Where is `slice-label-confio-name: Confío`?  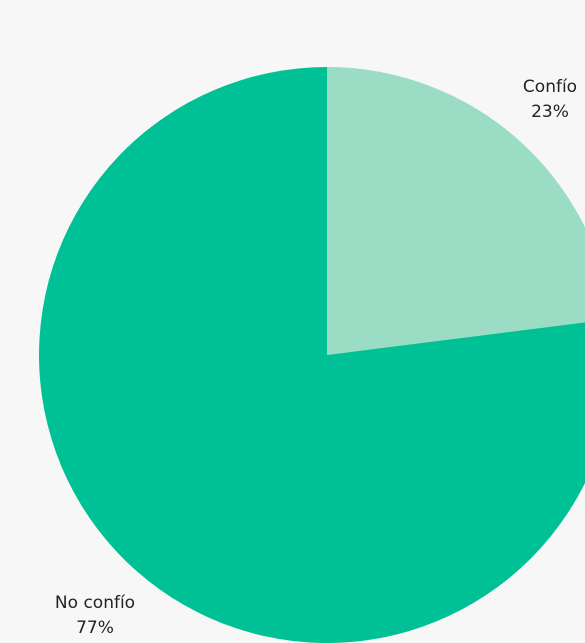
slice-label-confio-name: Confío is located at coordinates (550, 87).